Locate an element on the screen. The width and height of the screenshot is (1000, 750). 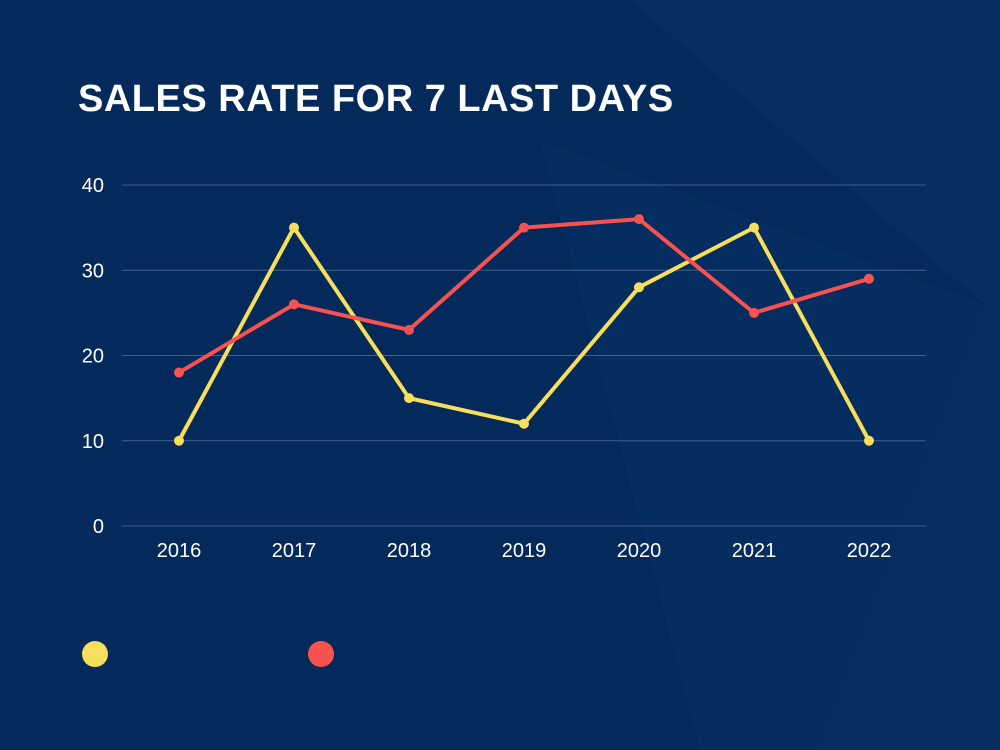
legend is located at coordinates (308, 654).